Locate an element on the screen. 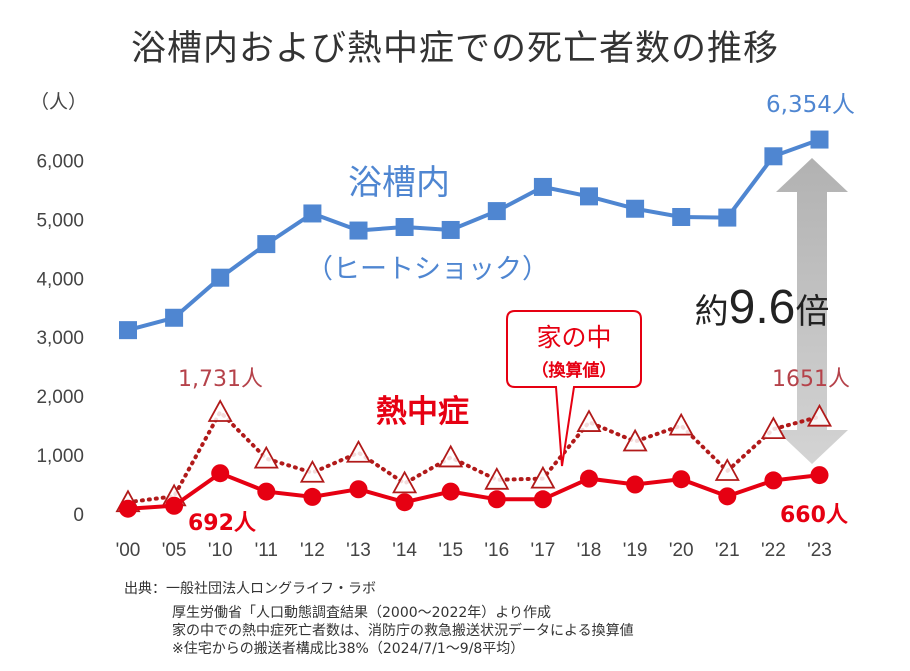 Image resolution: width=910 pixels, height=671 pixels. home-series is located at coordinates (474, 456).